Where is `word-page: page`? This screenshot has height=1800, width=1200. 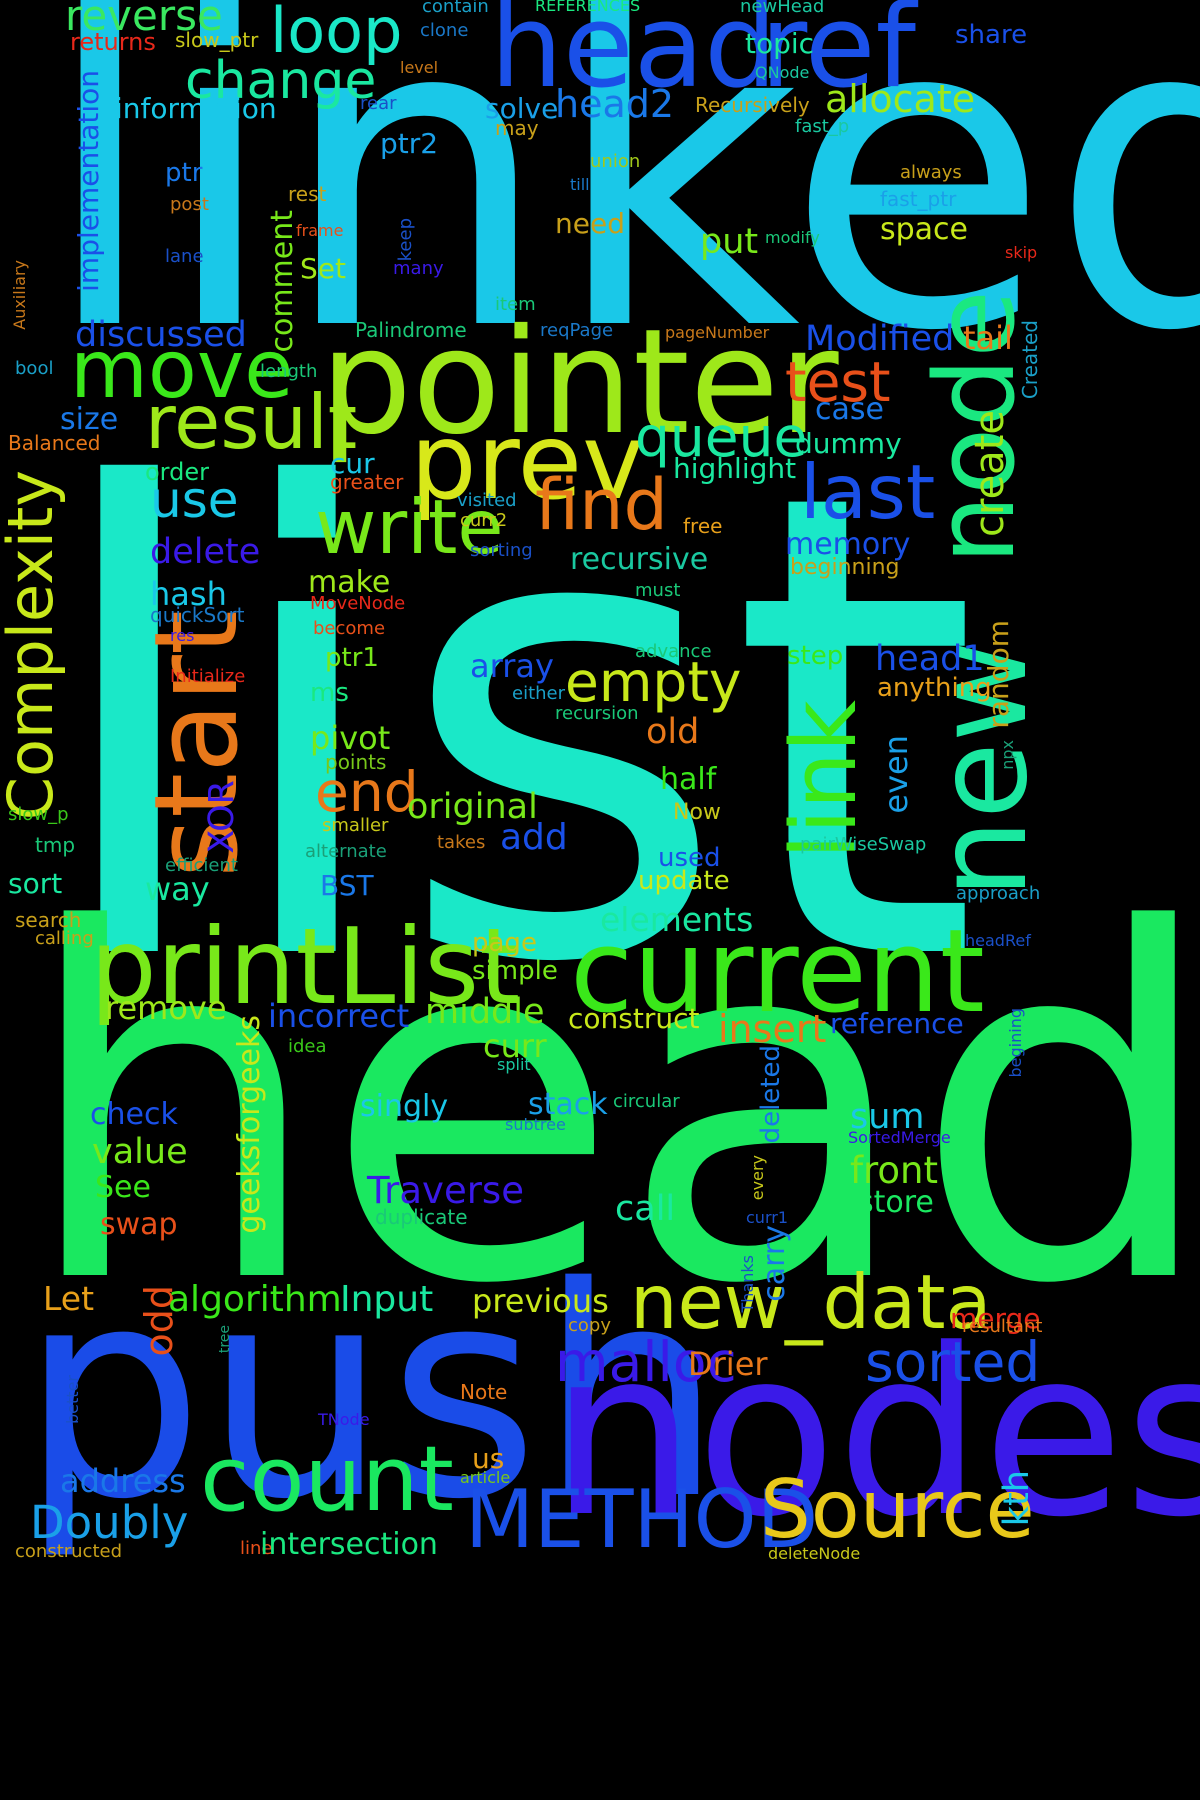 word-page: page is located at coordinates (504, 943).